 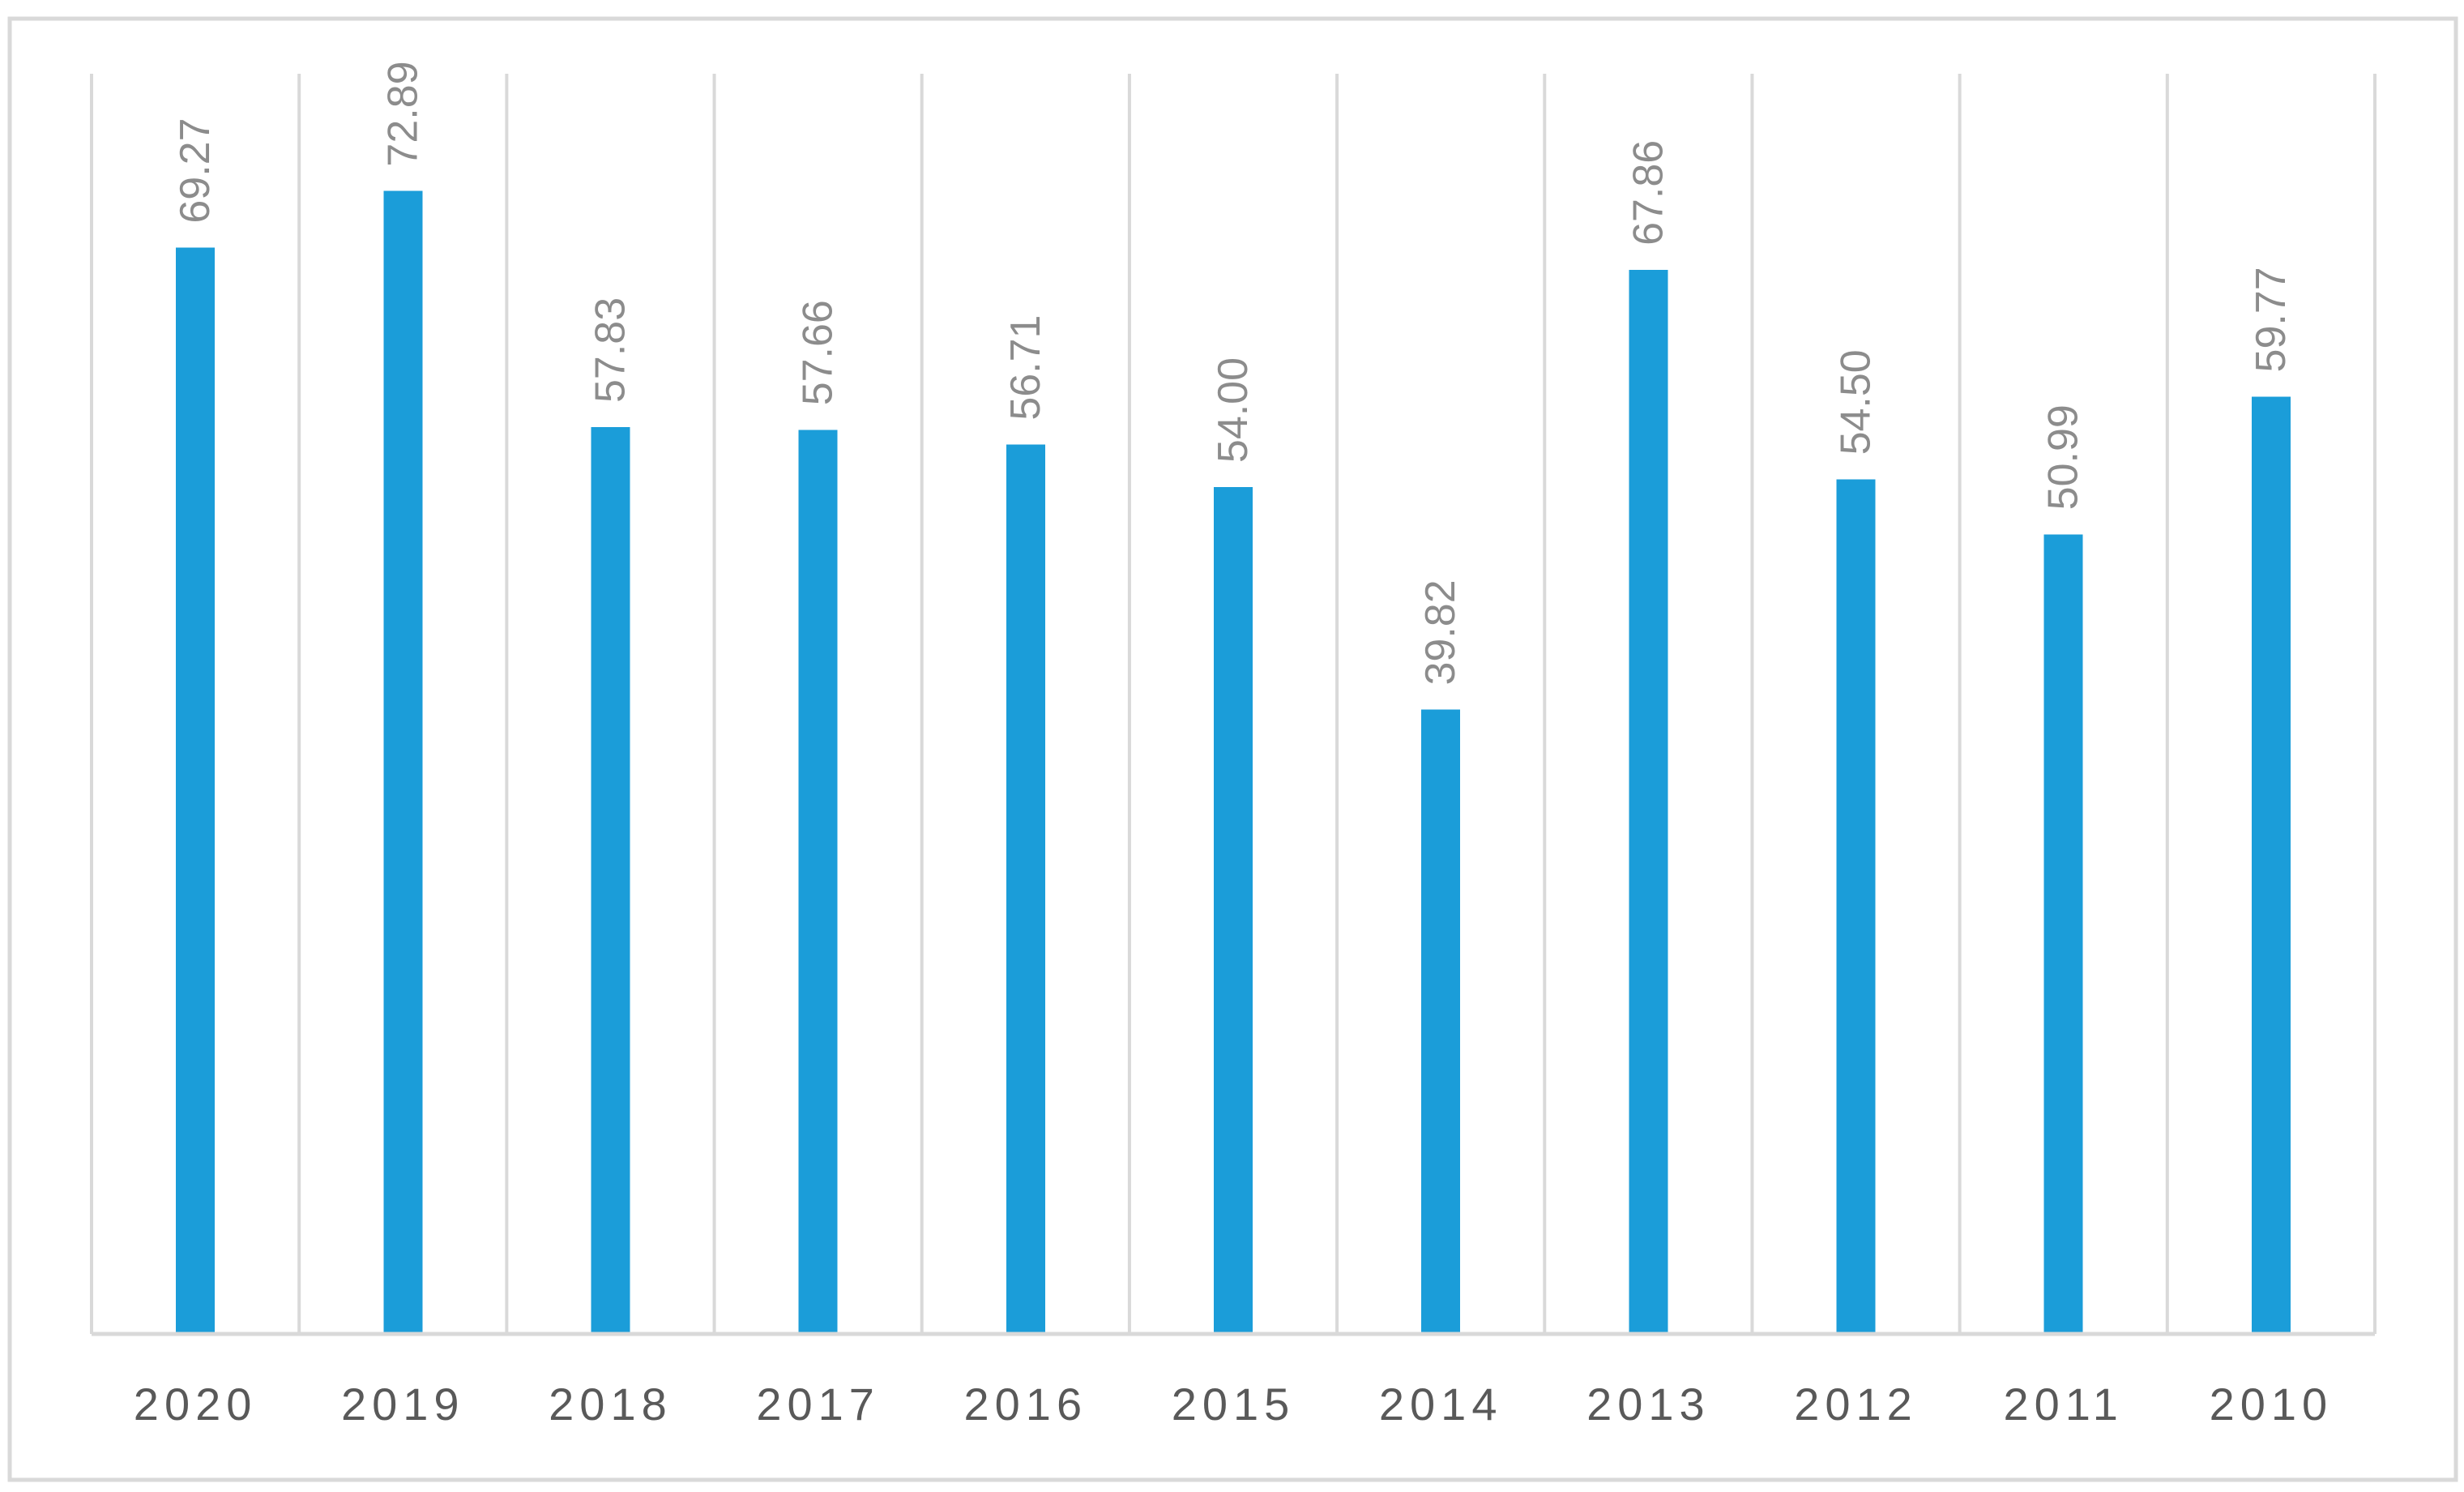 What do you see at coordinates (611, 1404) in the screenshot?
I see `x-tick-label-2018: 2018` at bounding box center [611, 1404].